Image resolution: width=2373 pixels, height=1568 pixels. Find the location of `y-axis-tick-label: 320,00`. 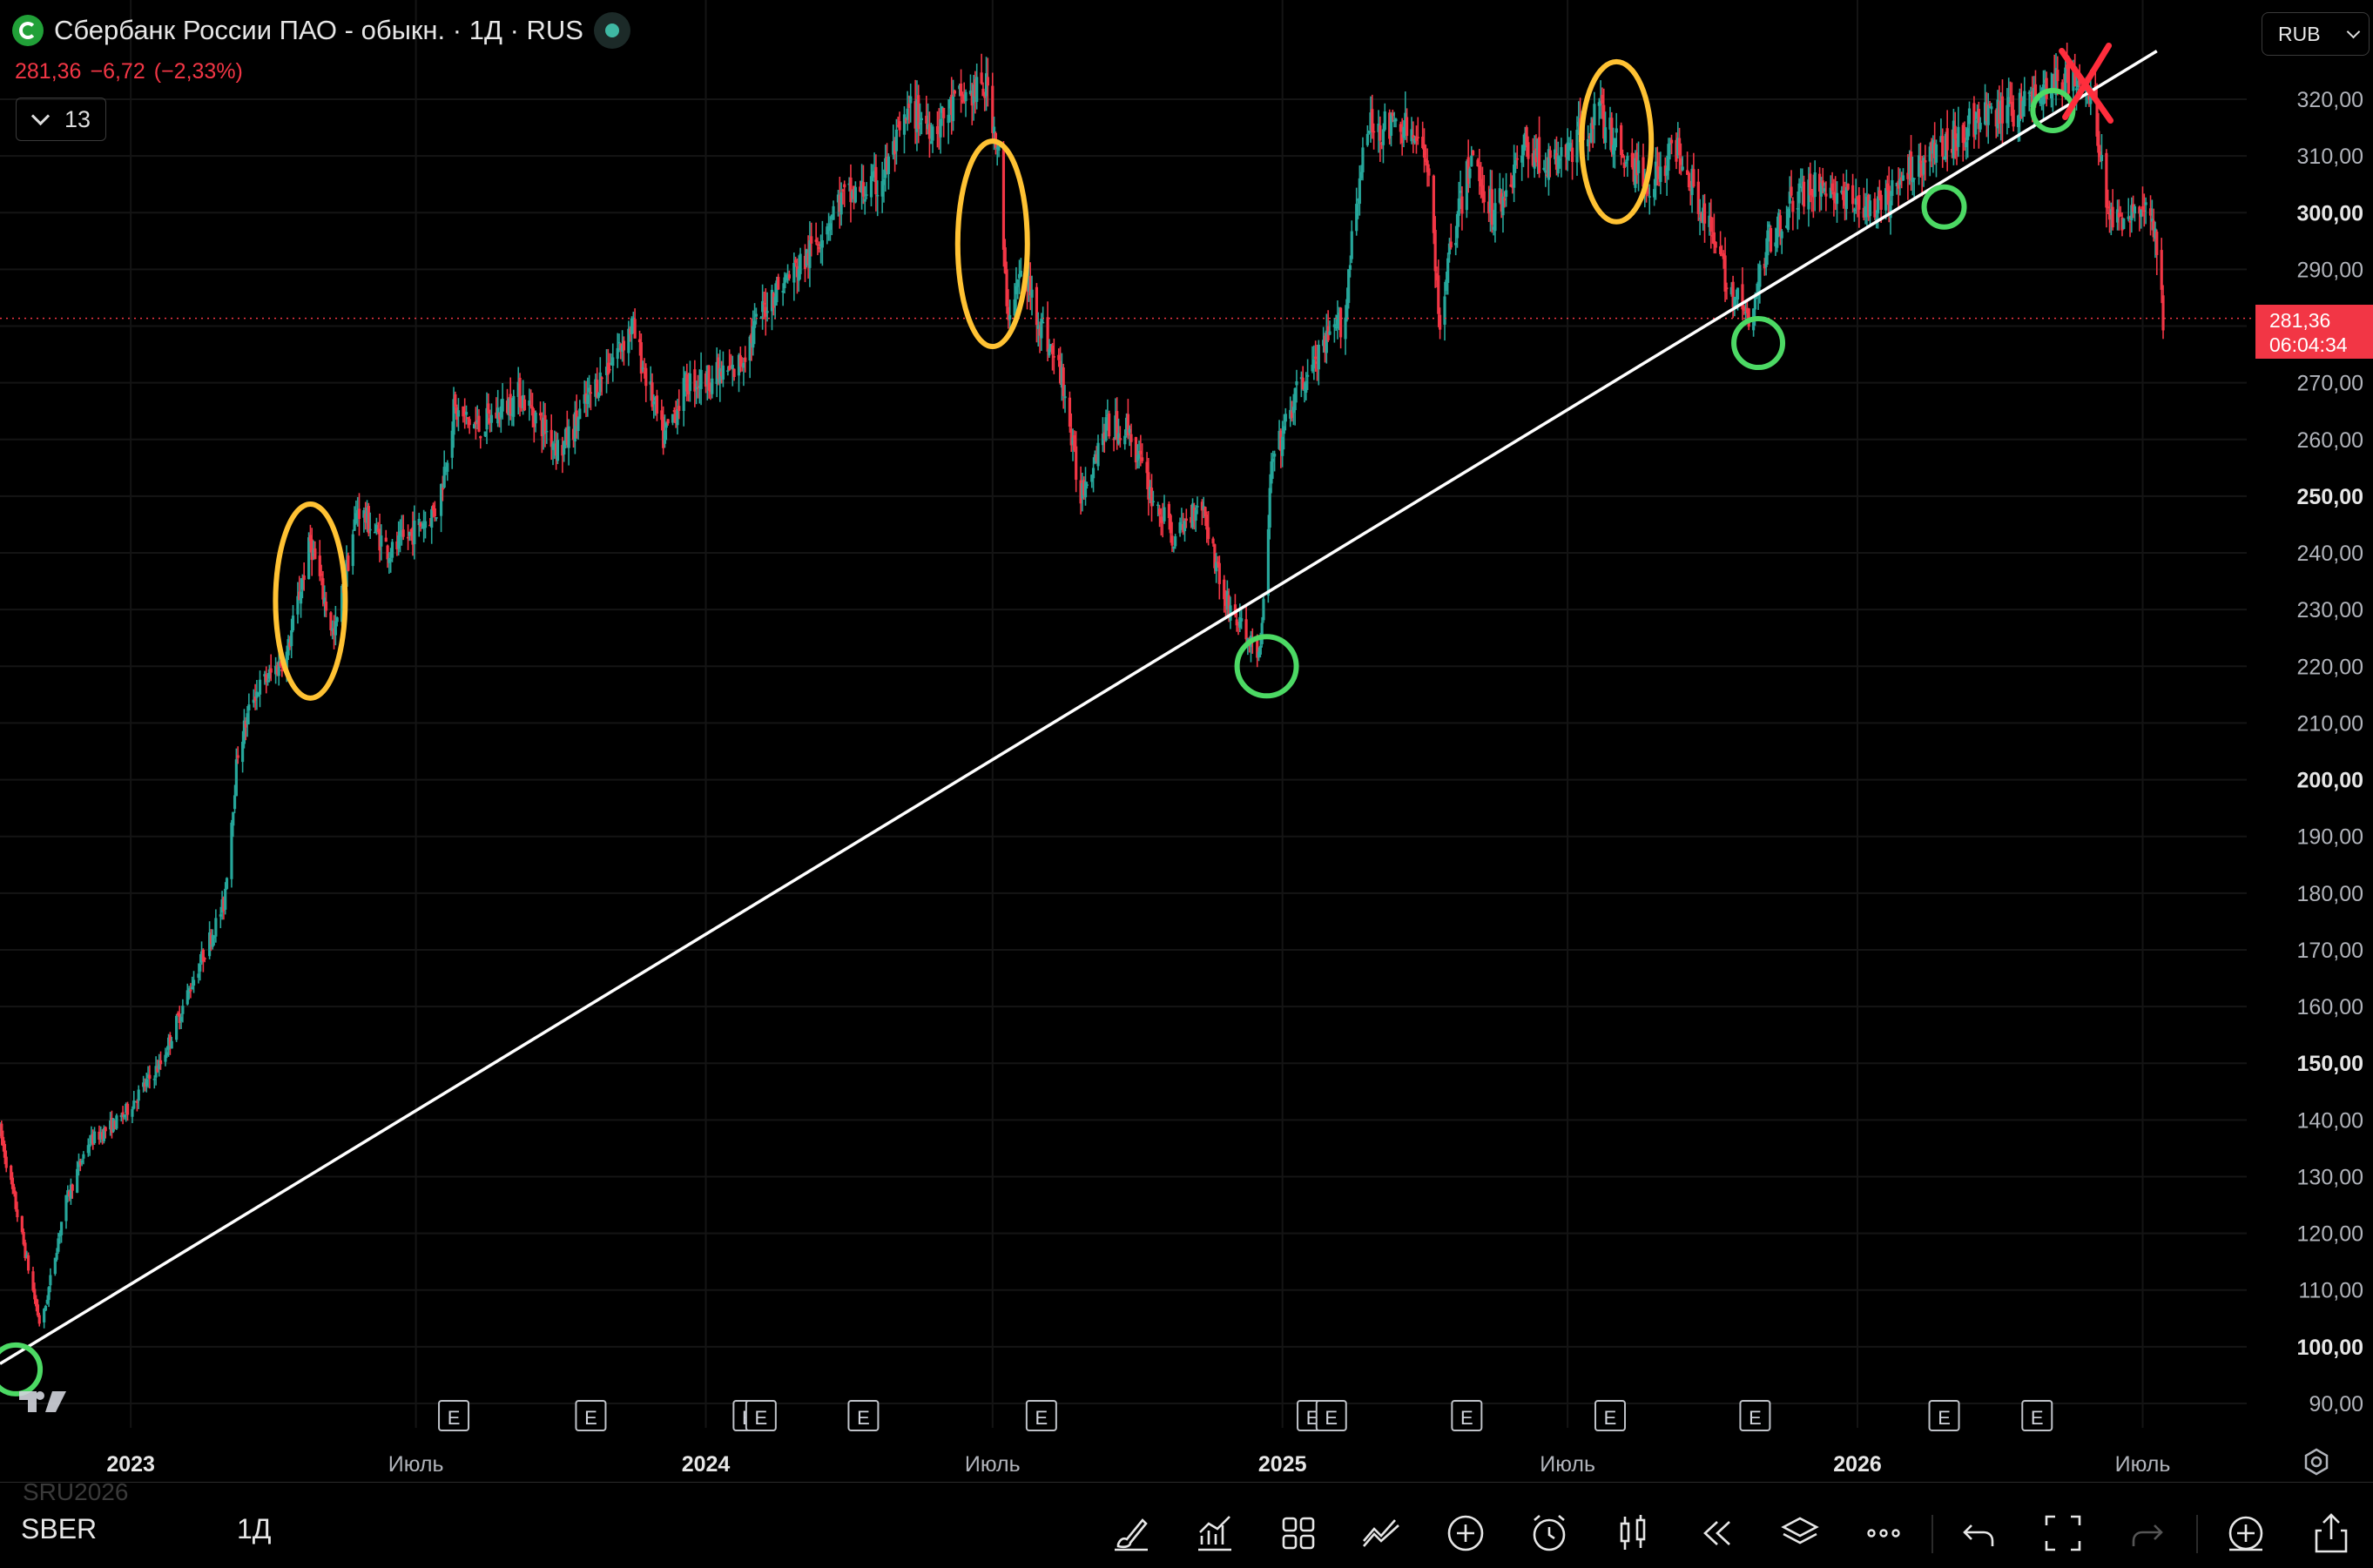

y-axis-tick-label: 320,00 is located at coordinates (2330, 100).